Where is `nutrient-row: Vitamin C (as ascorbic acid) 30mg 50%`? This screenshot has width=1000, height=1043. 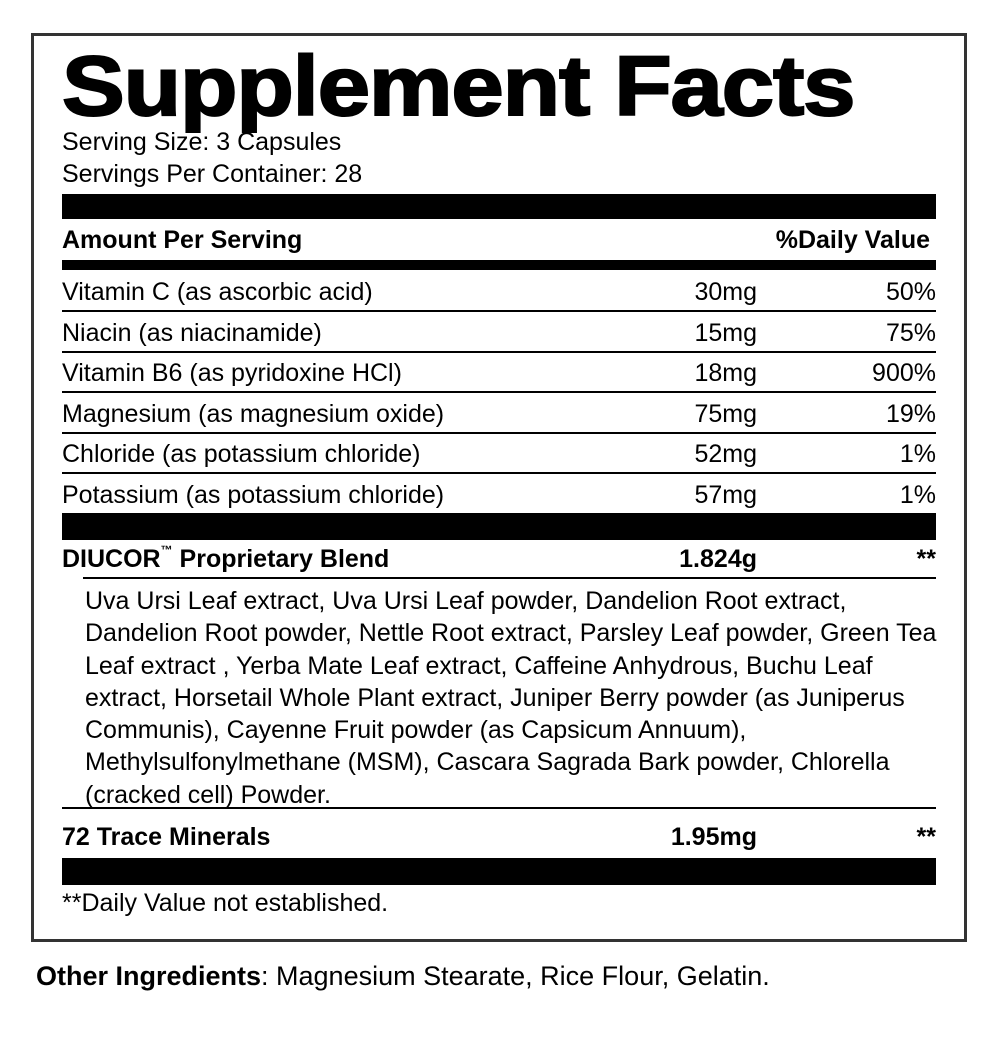 nutrient-row: Vitamin C (as ascorbic acid) 30mg 50% is located at coordinates (499, 290).